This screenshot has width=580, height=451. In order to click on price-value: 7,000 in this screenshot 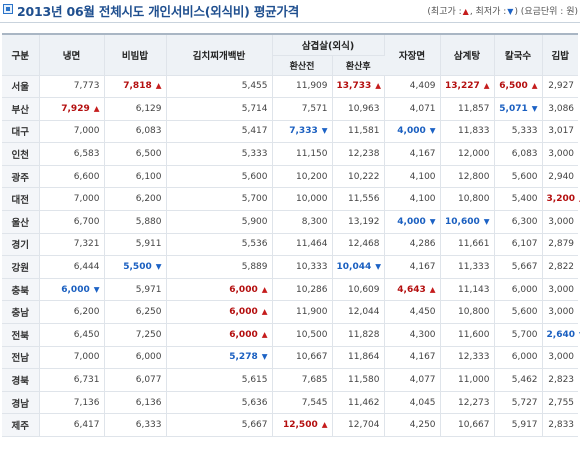, I will do `click(86, 357)`.